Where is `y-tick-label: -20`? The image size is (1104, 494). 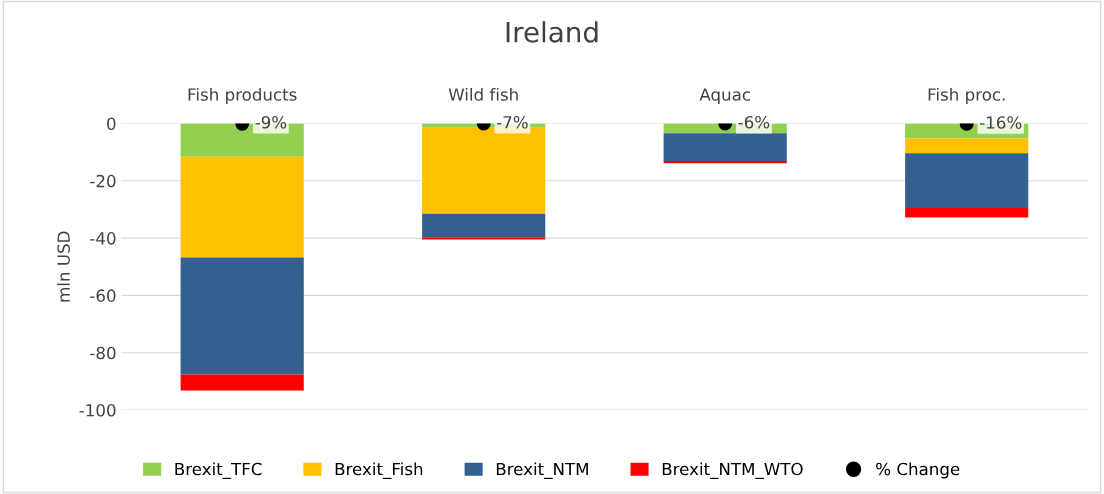
y-tick-label: -20 is located at coordinates (103, 181).